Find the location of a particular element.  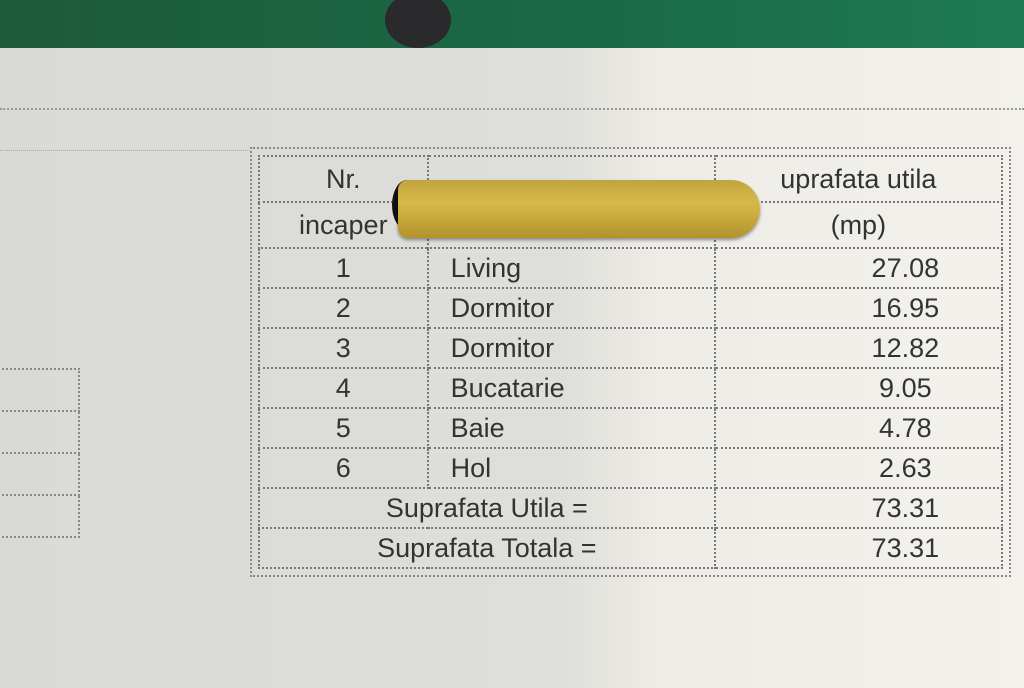

table-row: 1 Living 27.08 is located at coordinates (631, 268).